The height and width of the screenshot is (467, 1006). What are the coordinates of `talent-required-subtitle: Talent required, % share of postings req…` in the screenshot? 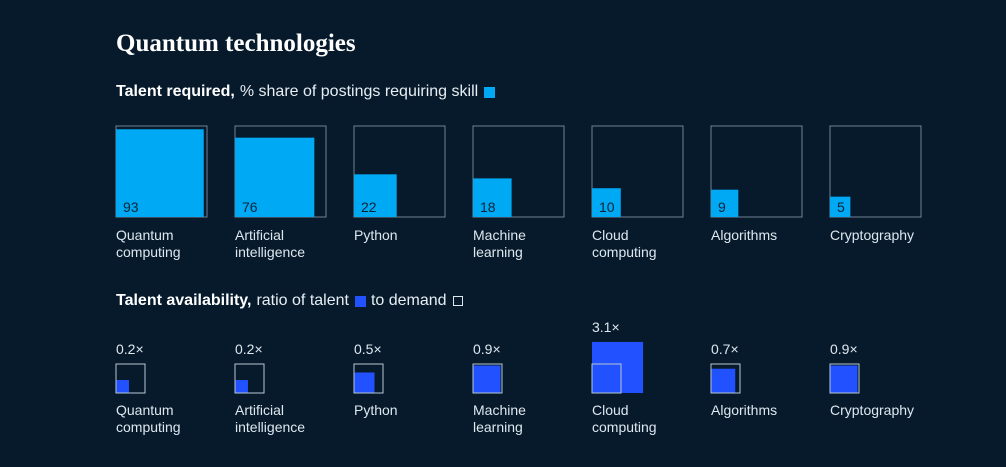 It's located at (306, 92).